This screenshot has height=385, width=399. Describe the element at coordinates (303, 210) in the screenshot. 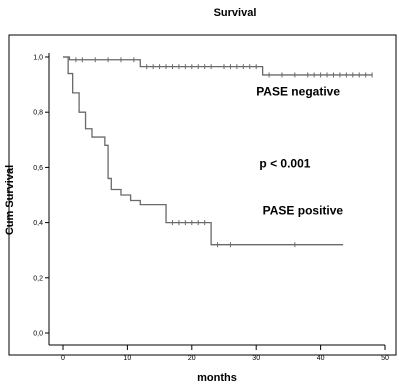

I see `annotation-label: PASE positive` at that location.